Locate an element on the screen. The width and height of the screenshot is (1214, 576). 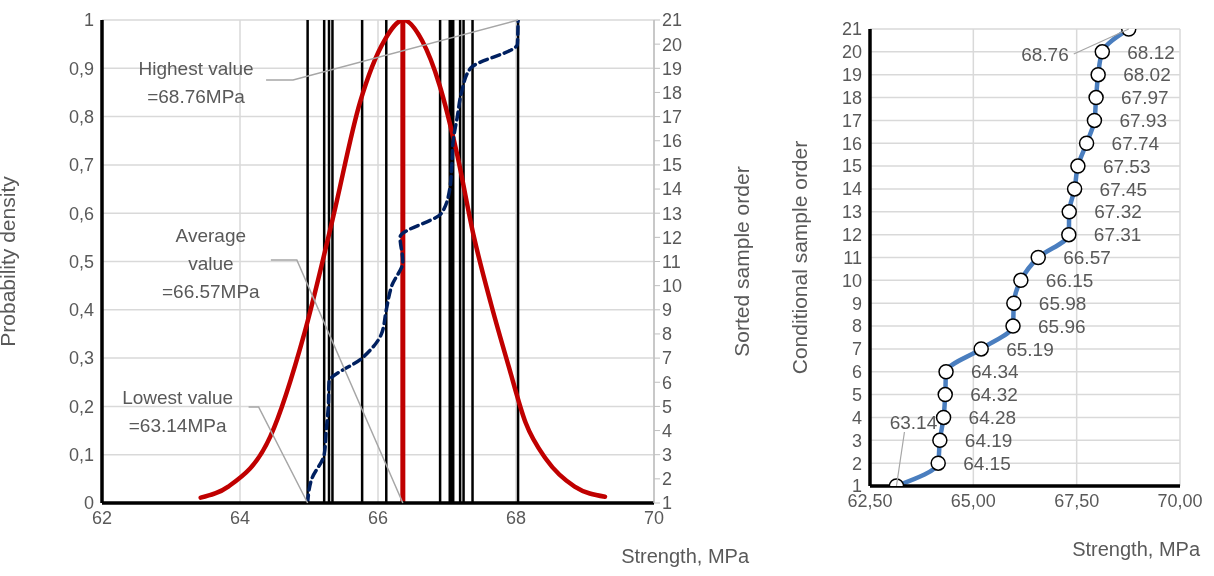
y-tick-label: 19 is located at coordinates (851, 75).